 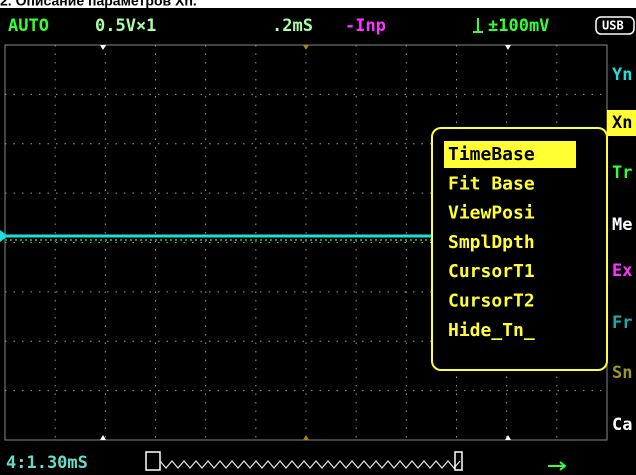 I want to click on trigger-arrow, so click(x=557, y=466).